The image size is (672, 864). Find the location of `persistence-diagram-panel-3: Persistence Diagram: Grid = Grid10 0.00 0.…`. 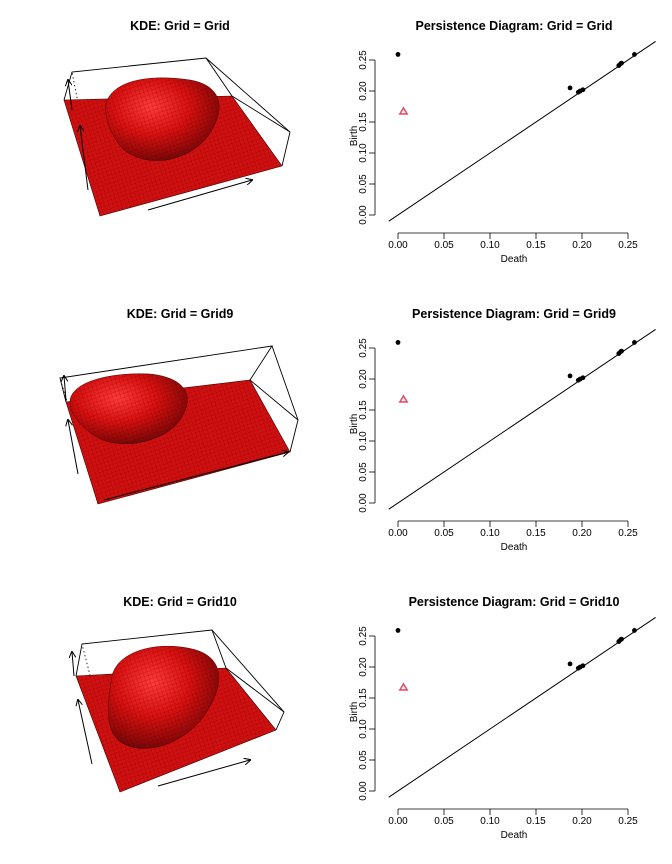

persistence-diagram-panel-3: Persistence Diagram: Grid = Grid10 0.00 0.… is located at coordinates (502, 718).